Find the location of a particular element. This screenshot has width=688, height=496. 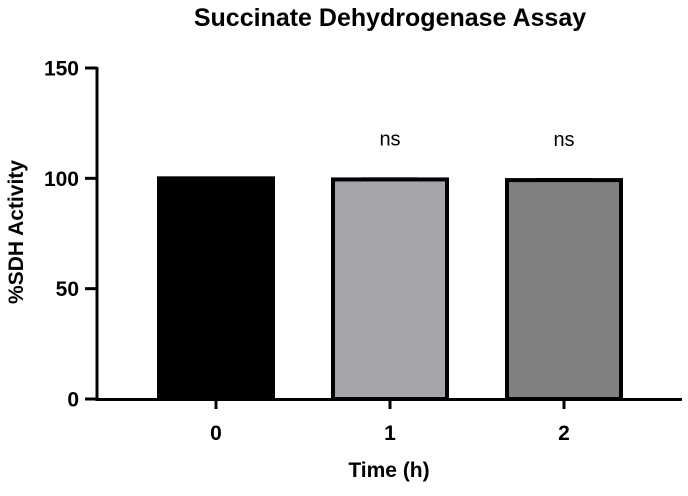

x-ticks-layer: 0 1 2 is located at coordinates (390, 422).